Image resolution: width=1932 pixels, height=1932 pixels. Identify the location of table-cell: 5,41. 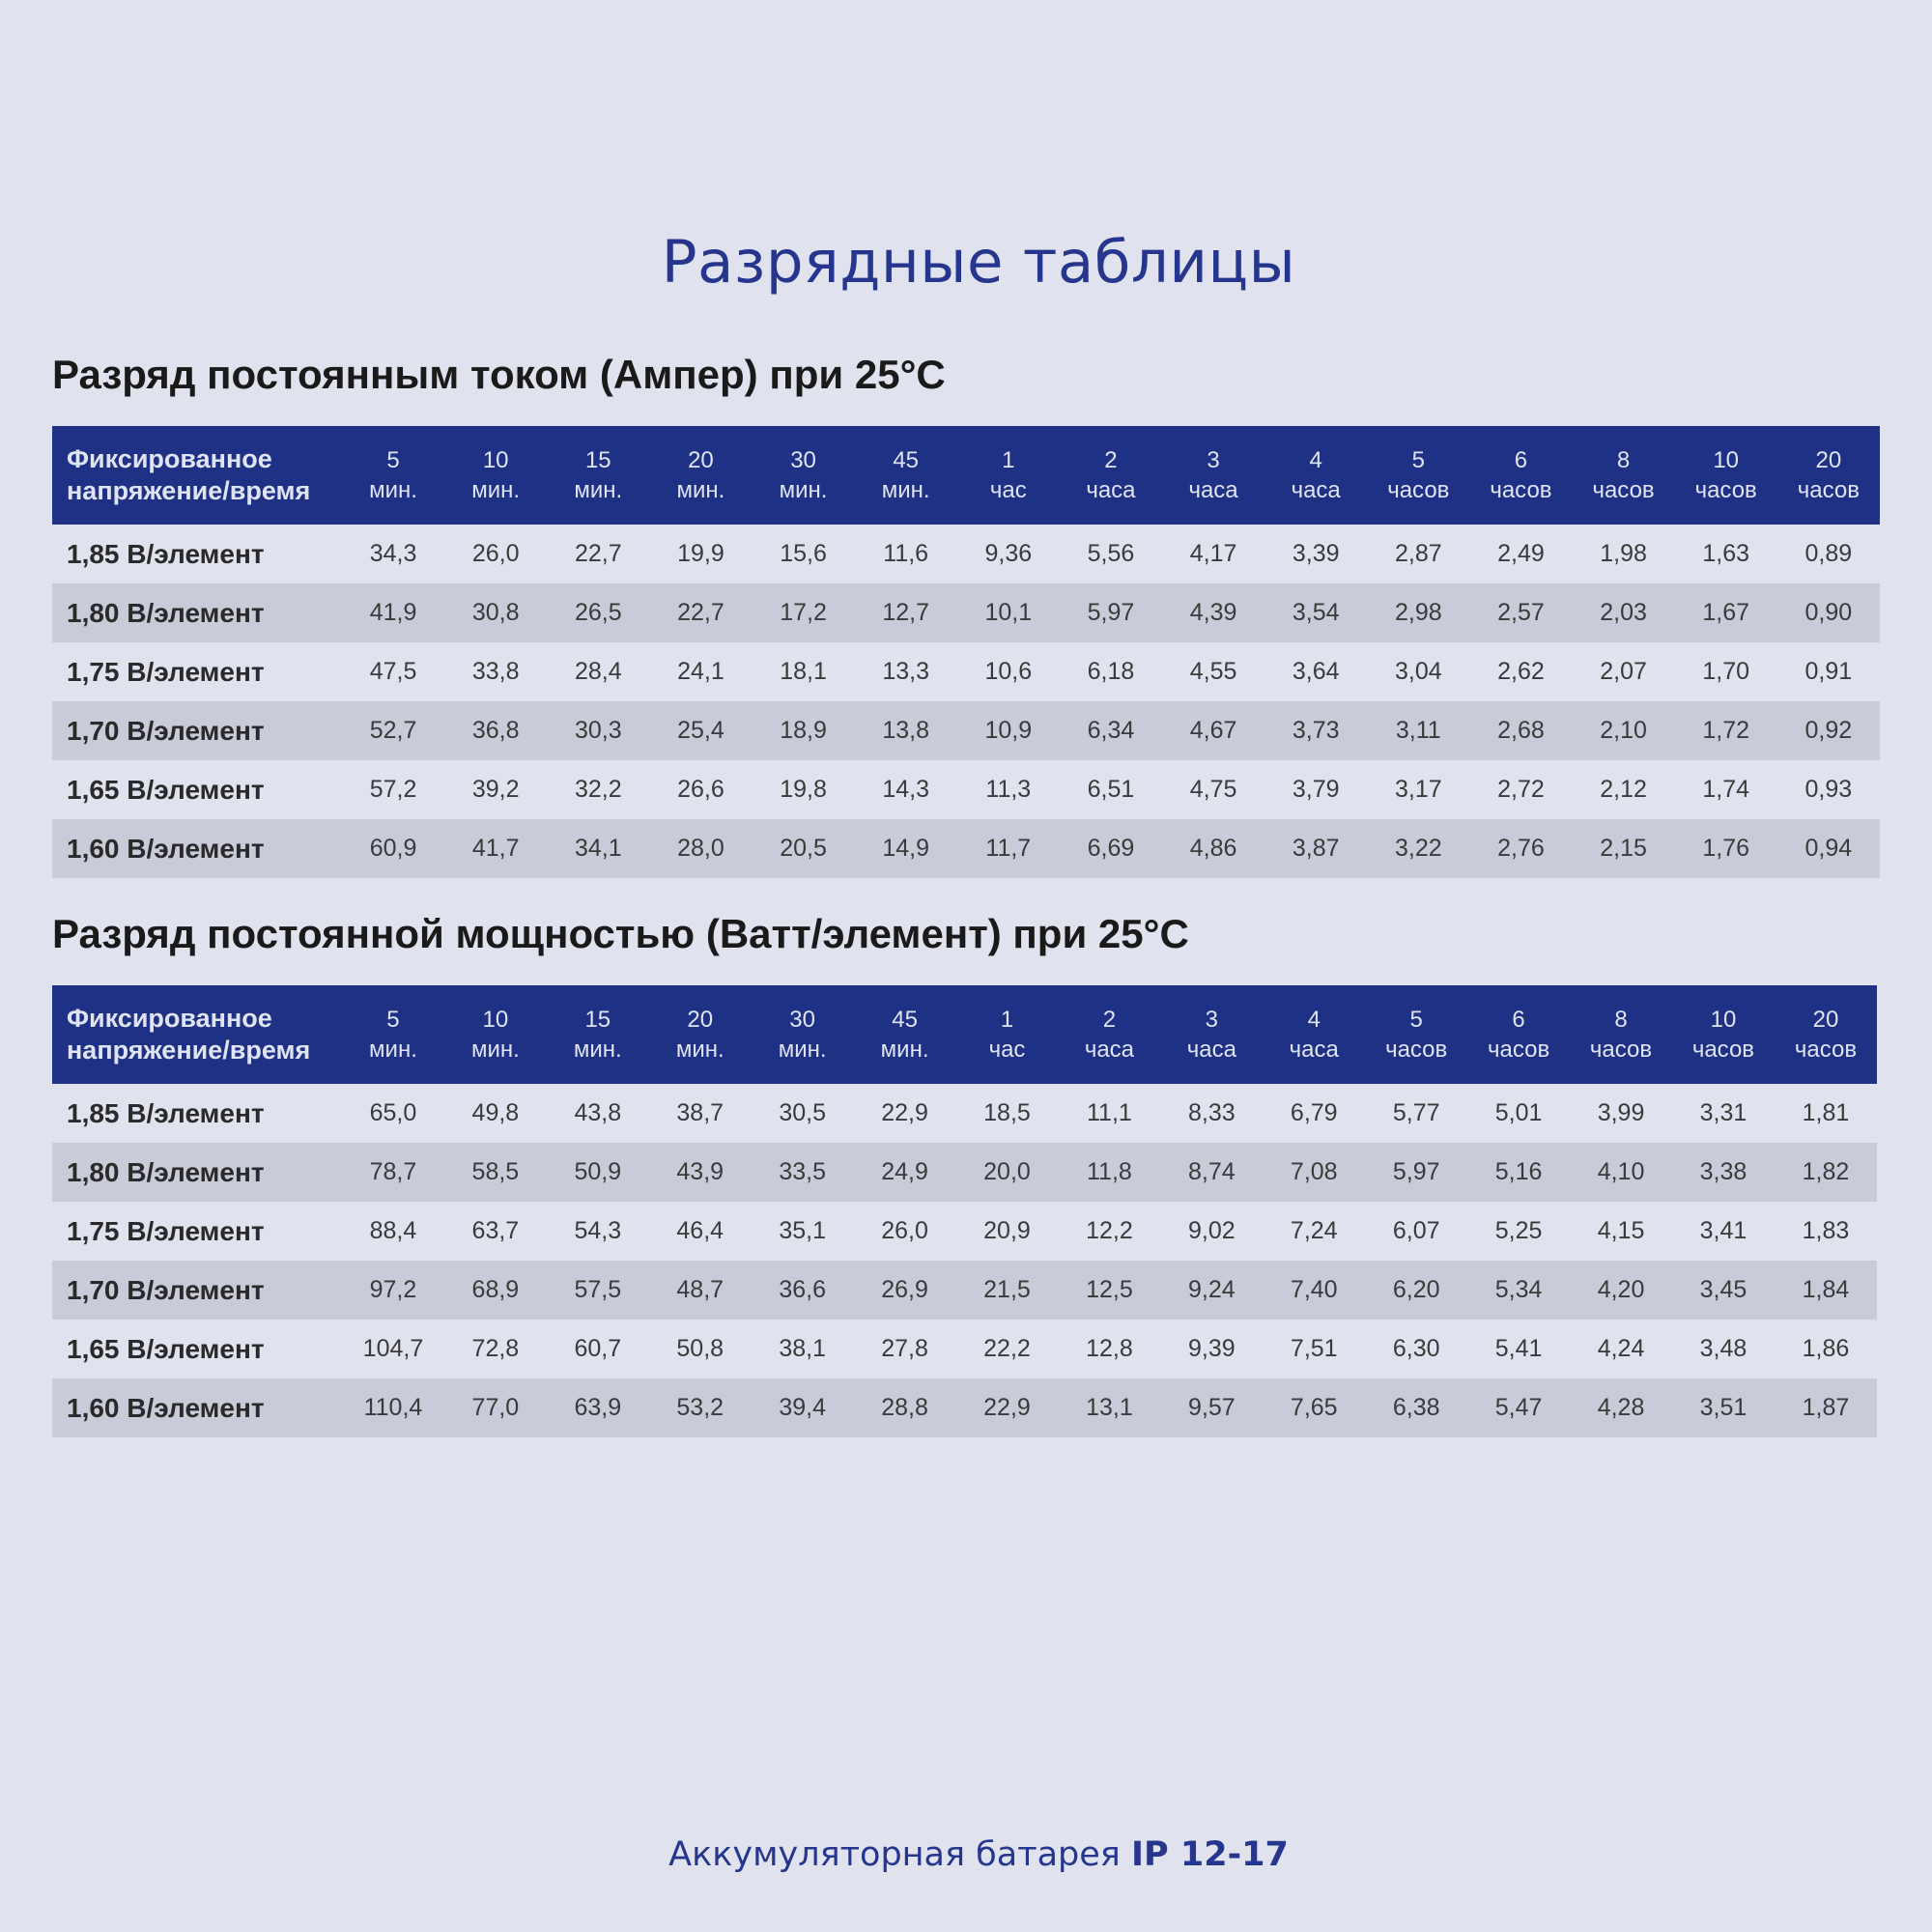
(1519, 1349).